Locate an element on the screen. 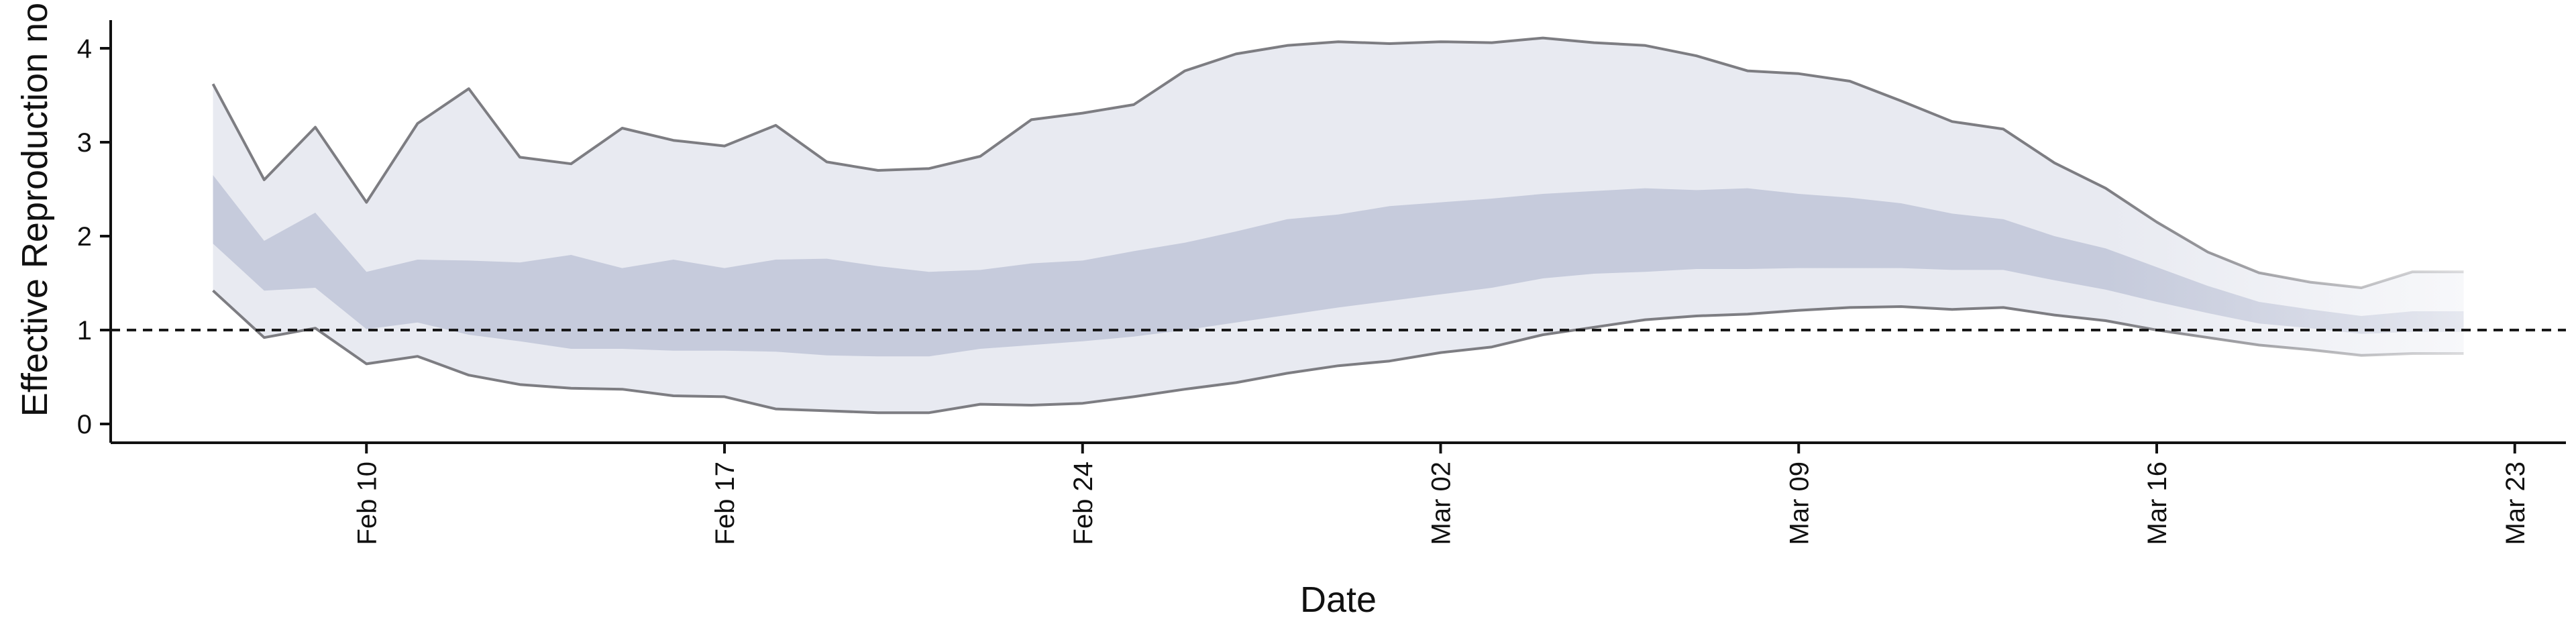  y-tick-label: 3 is located at coordinates (84, 143).